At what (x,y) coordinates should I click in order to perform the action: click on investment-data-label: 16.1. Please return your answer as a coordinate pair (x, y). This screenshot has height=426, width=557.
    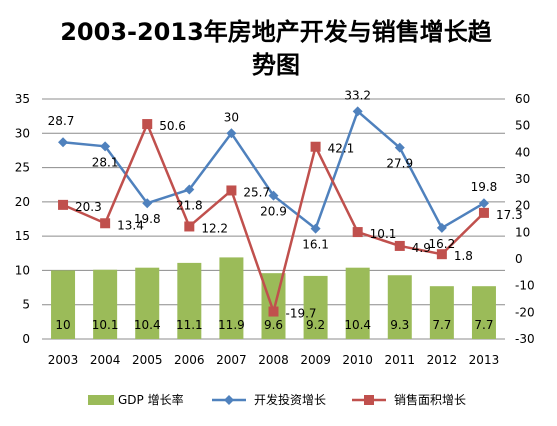
    Looking at the image, I should click on (315, 245).